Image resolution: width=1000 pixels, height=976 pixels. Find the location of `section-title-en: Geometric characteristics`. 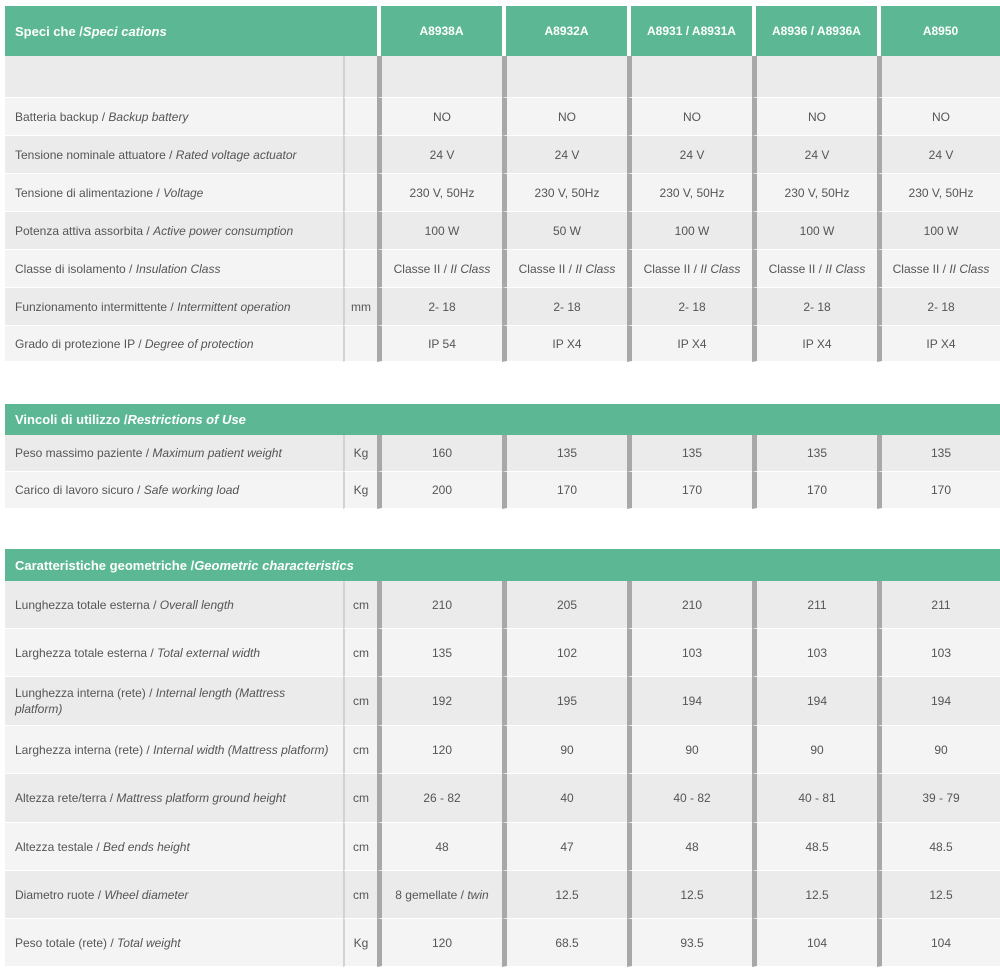

section-title-en: Geometric characteristics is located at coordinates (274, 565).